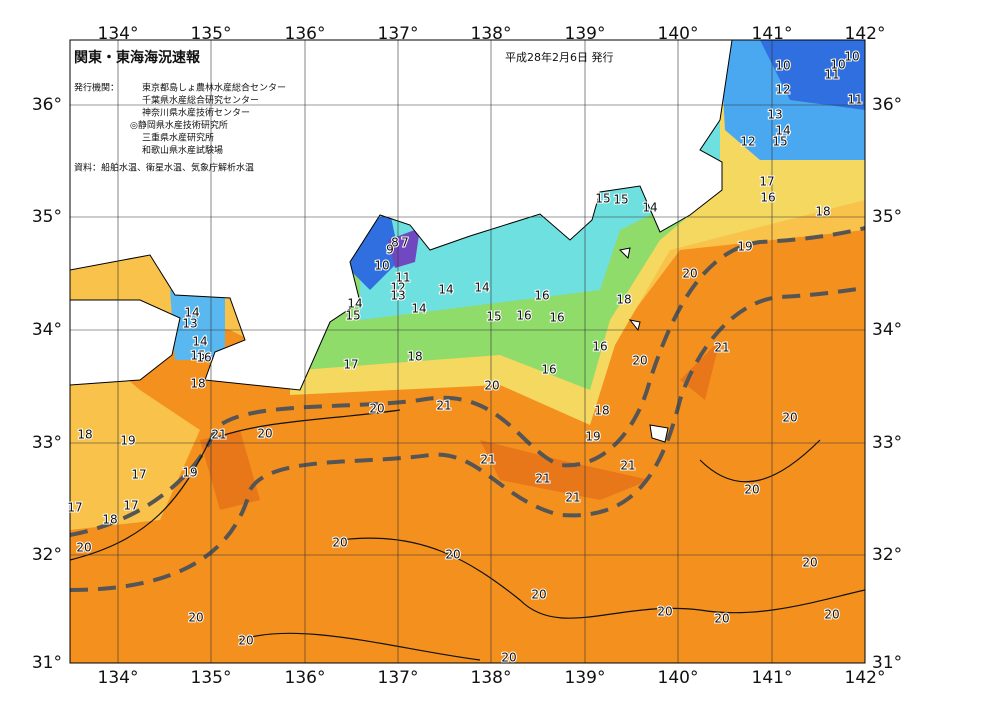 The image size is (1002, 709). Describe the element at coordinates (196, 113) in the screenshot. I see `issuer: 神奈川県水産技術センター` at that location.